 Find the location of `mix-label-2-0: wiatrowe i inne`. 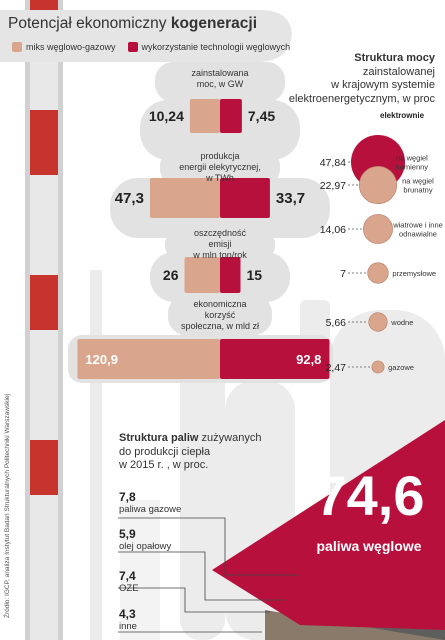

mix-label-2-0: wiatrowe i inne is located at coordinates (417, 225).